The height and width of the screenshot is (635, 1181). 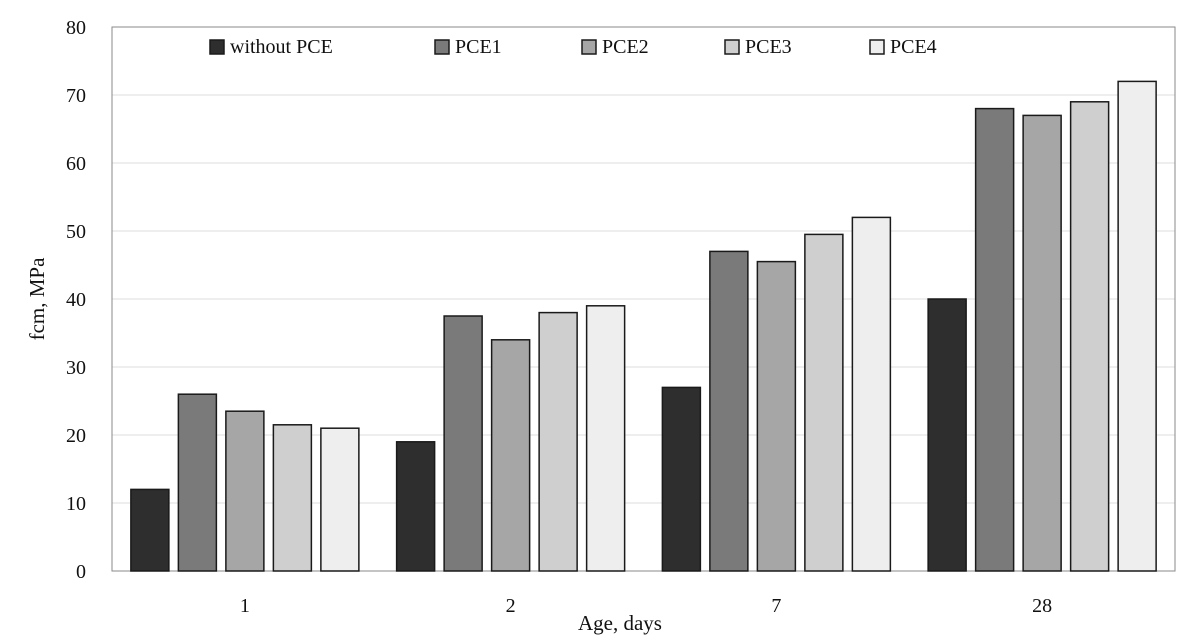 I want to click on legend-label: without PCE, so click(x=281, y=47).